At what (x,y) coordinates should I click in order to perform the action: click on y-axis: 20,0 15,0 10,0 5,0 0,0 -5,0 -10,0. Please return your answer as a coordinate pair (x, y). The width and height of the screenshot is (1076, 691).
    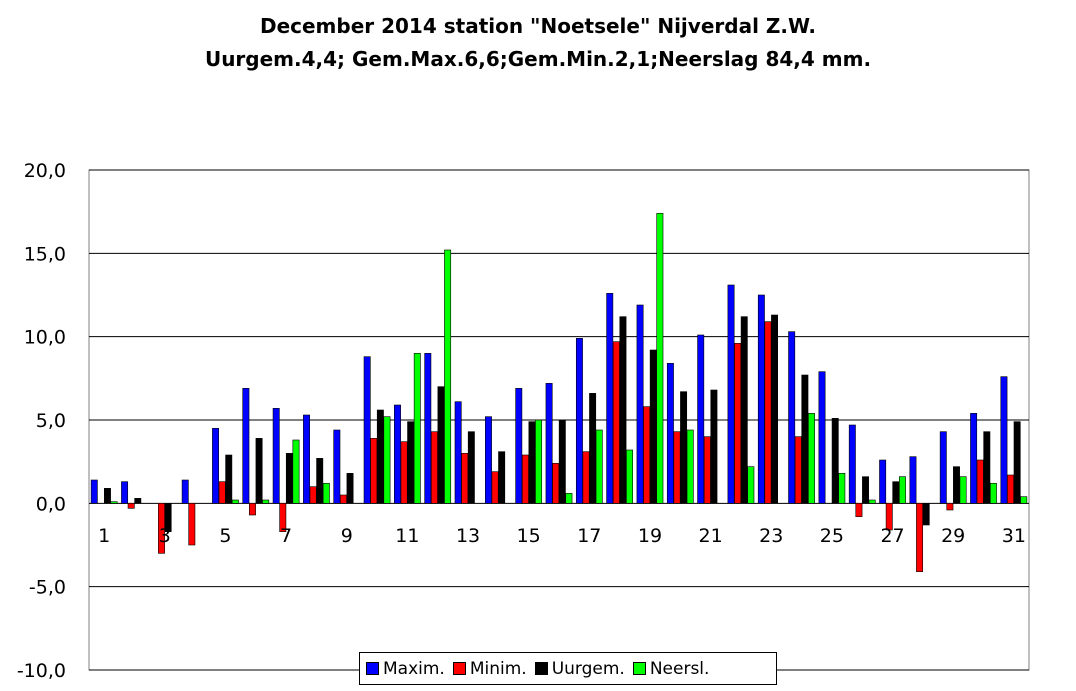
    Looking at the image, I should click on (41, 421).